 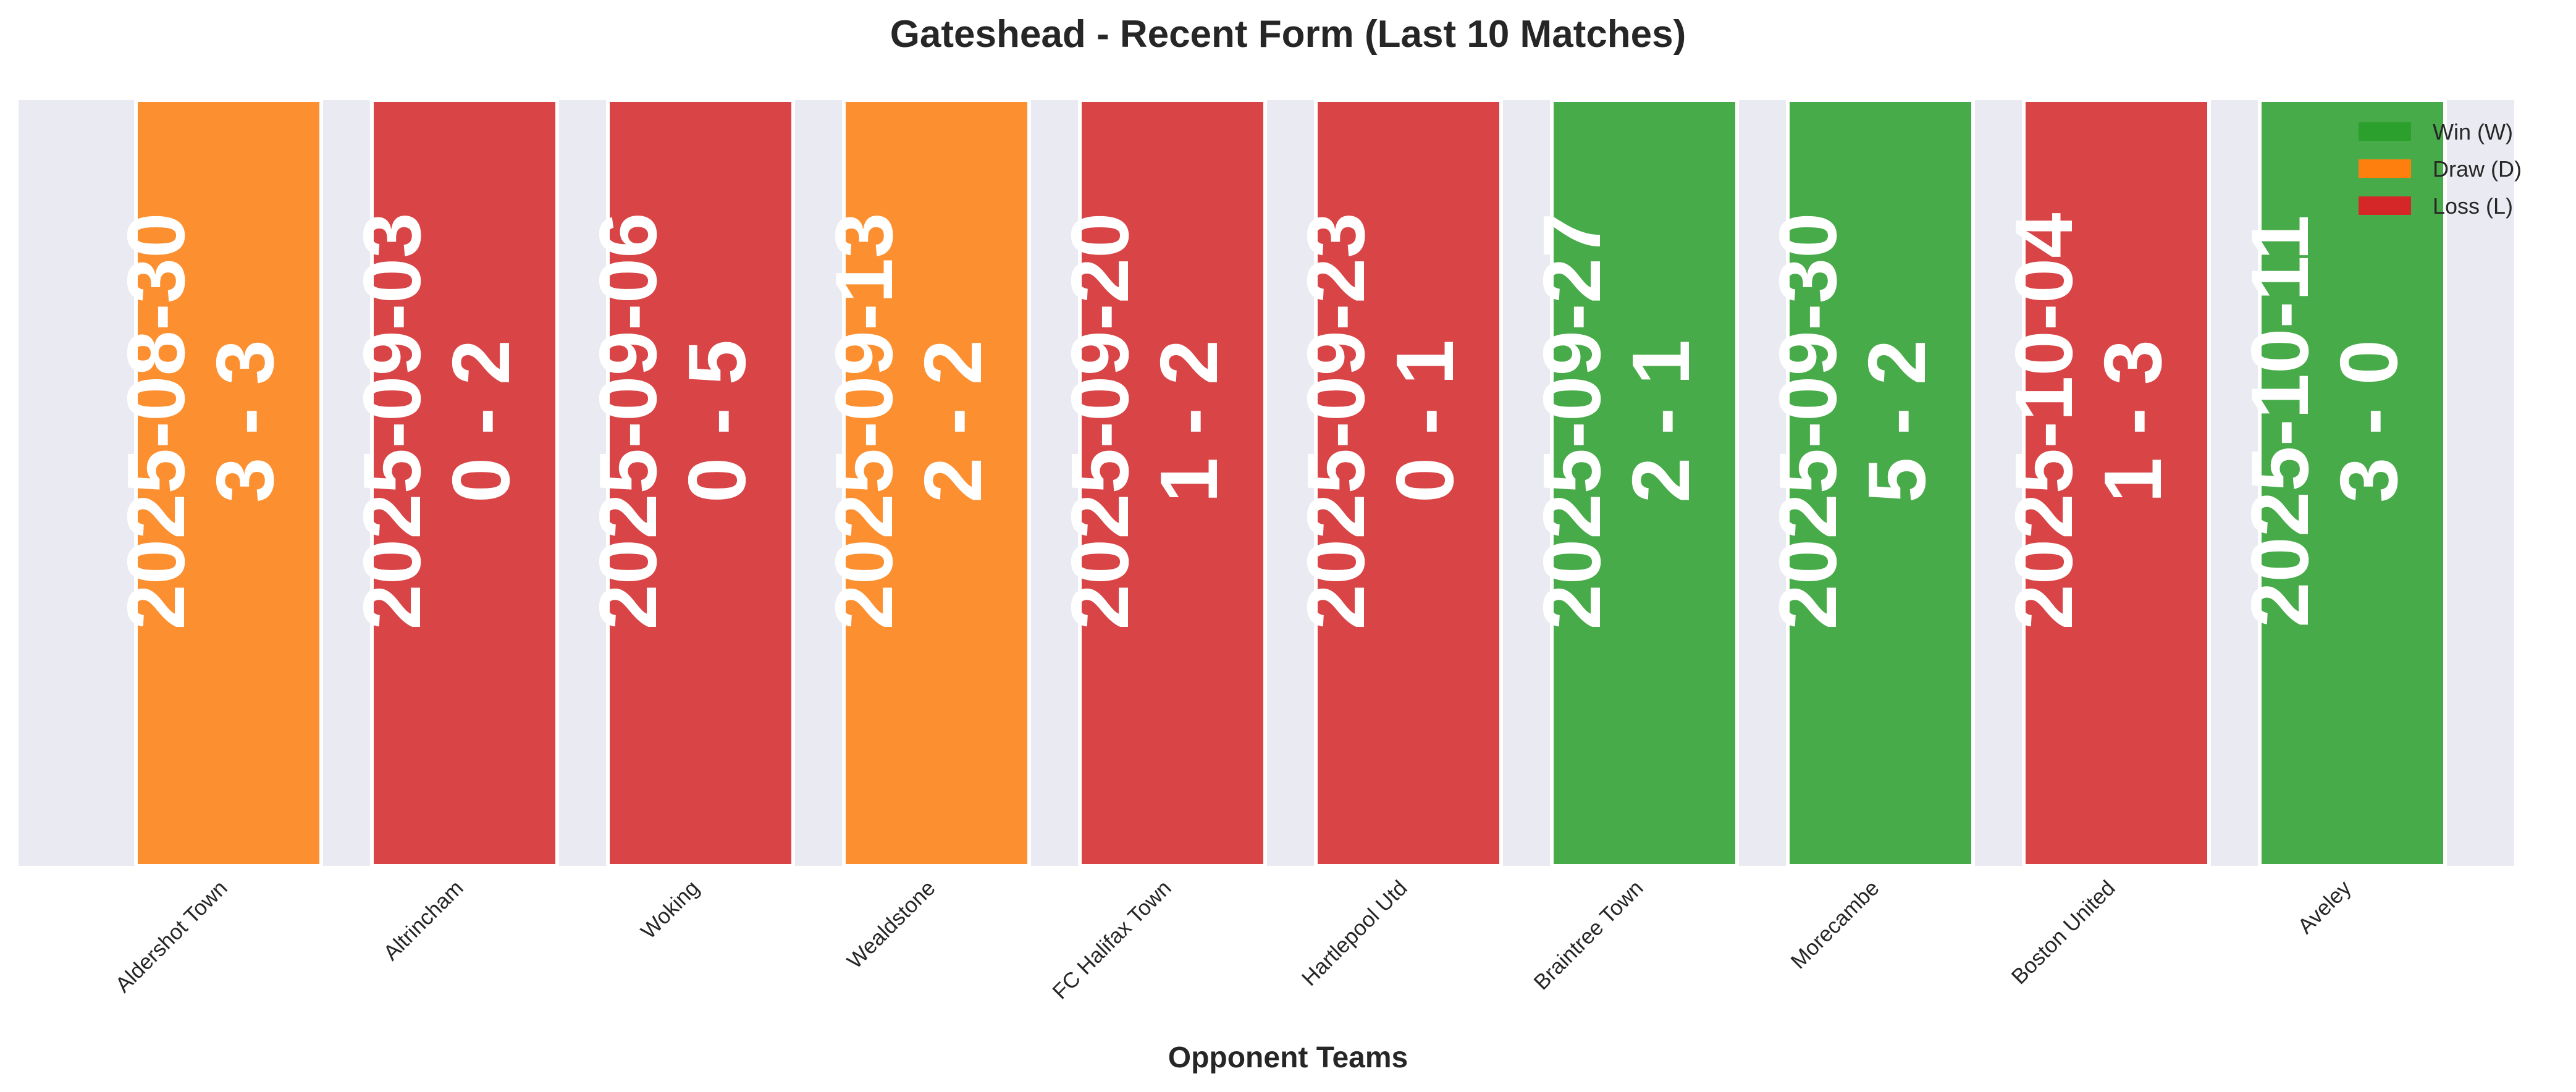 What do you see at coordinates (2324, 907) in the screenshot?
I see `x-tick-label: Aveley` at bounding box center [2324, 907].